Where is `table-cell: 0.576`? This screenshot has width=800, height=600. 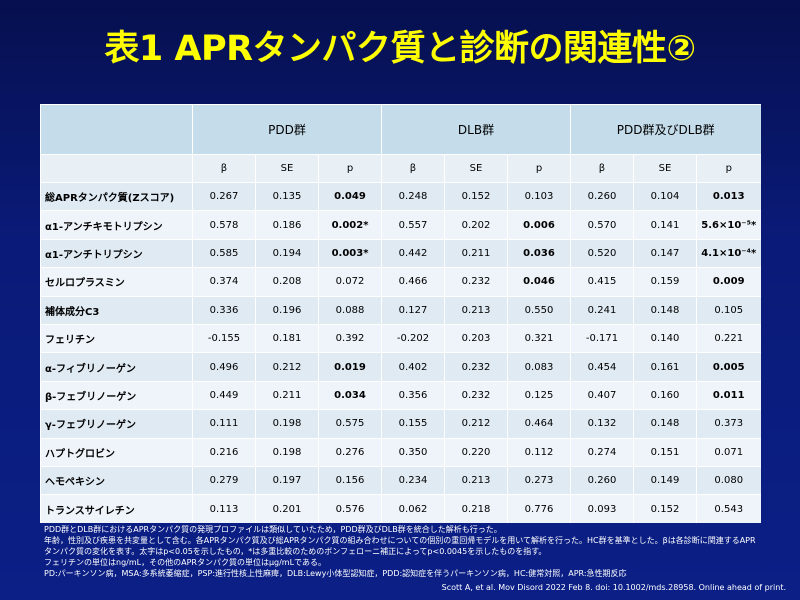 table-cell: 0.576 is located at coordinates (350, 509).